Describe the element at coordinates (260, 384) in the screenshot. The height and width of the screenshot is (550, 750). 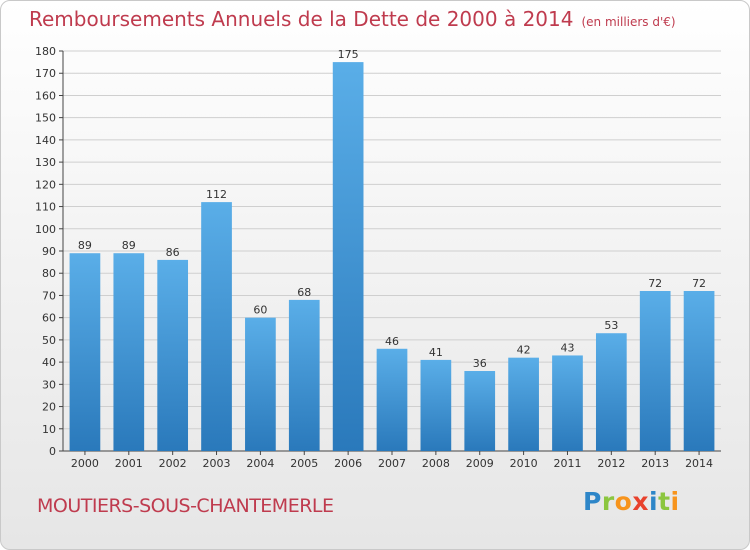
I see `bar-2004` at that location.